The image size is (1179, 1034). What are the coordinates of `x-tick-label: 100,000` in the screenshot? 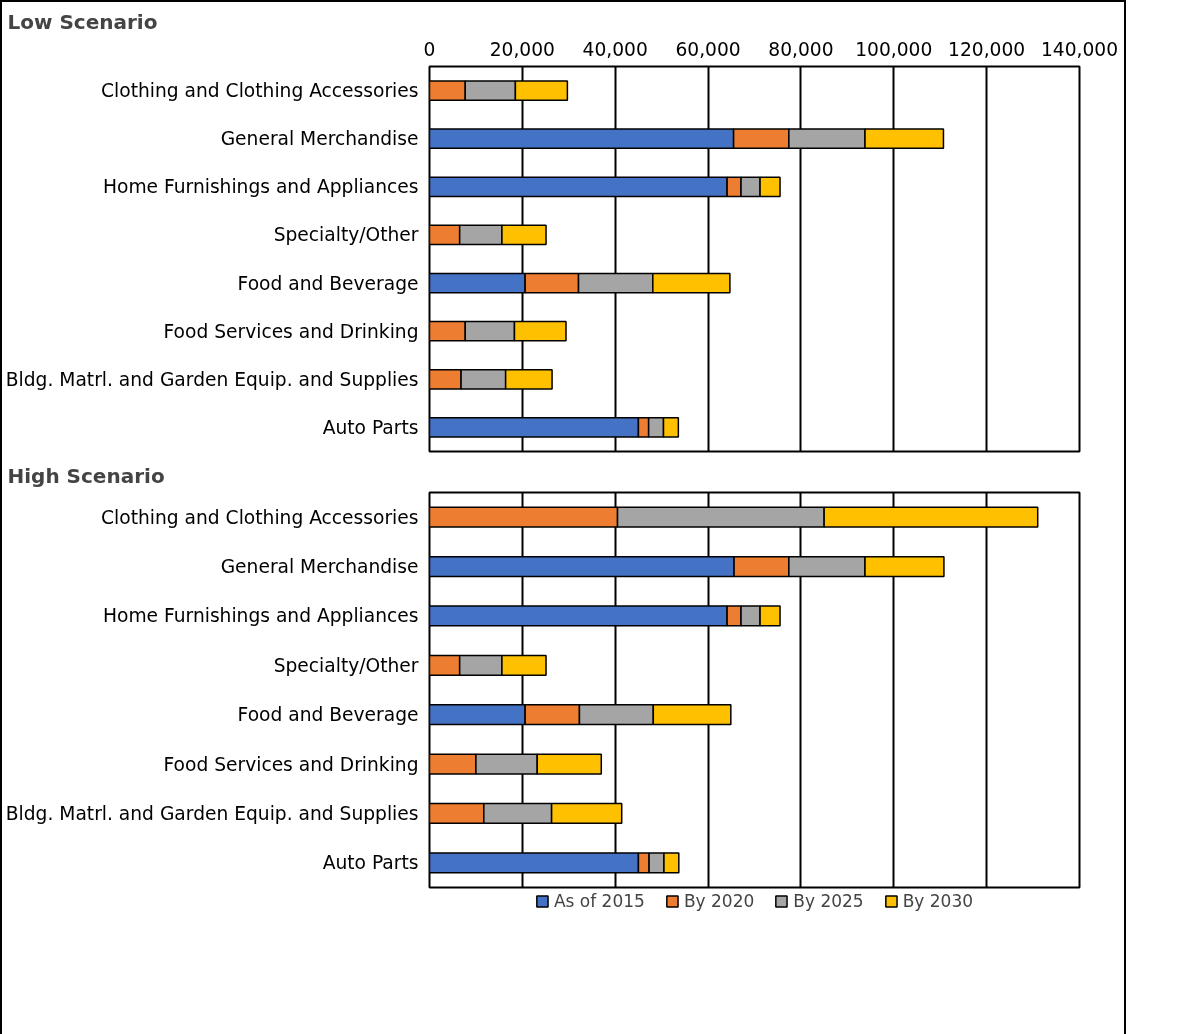 It's located at (894, 49).